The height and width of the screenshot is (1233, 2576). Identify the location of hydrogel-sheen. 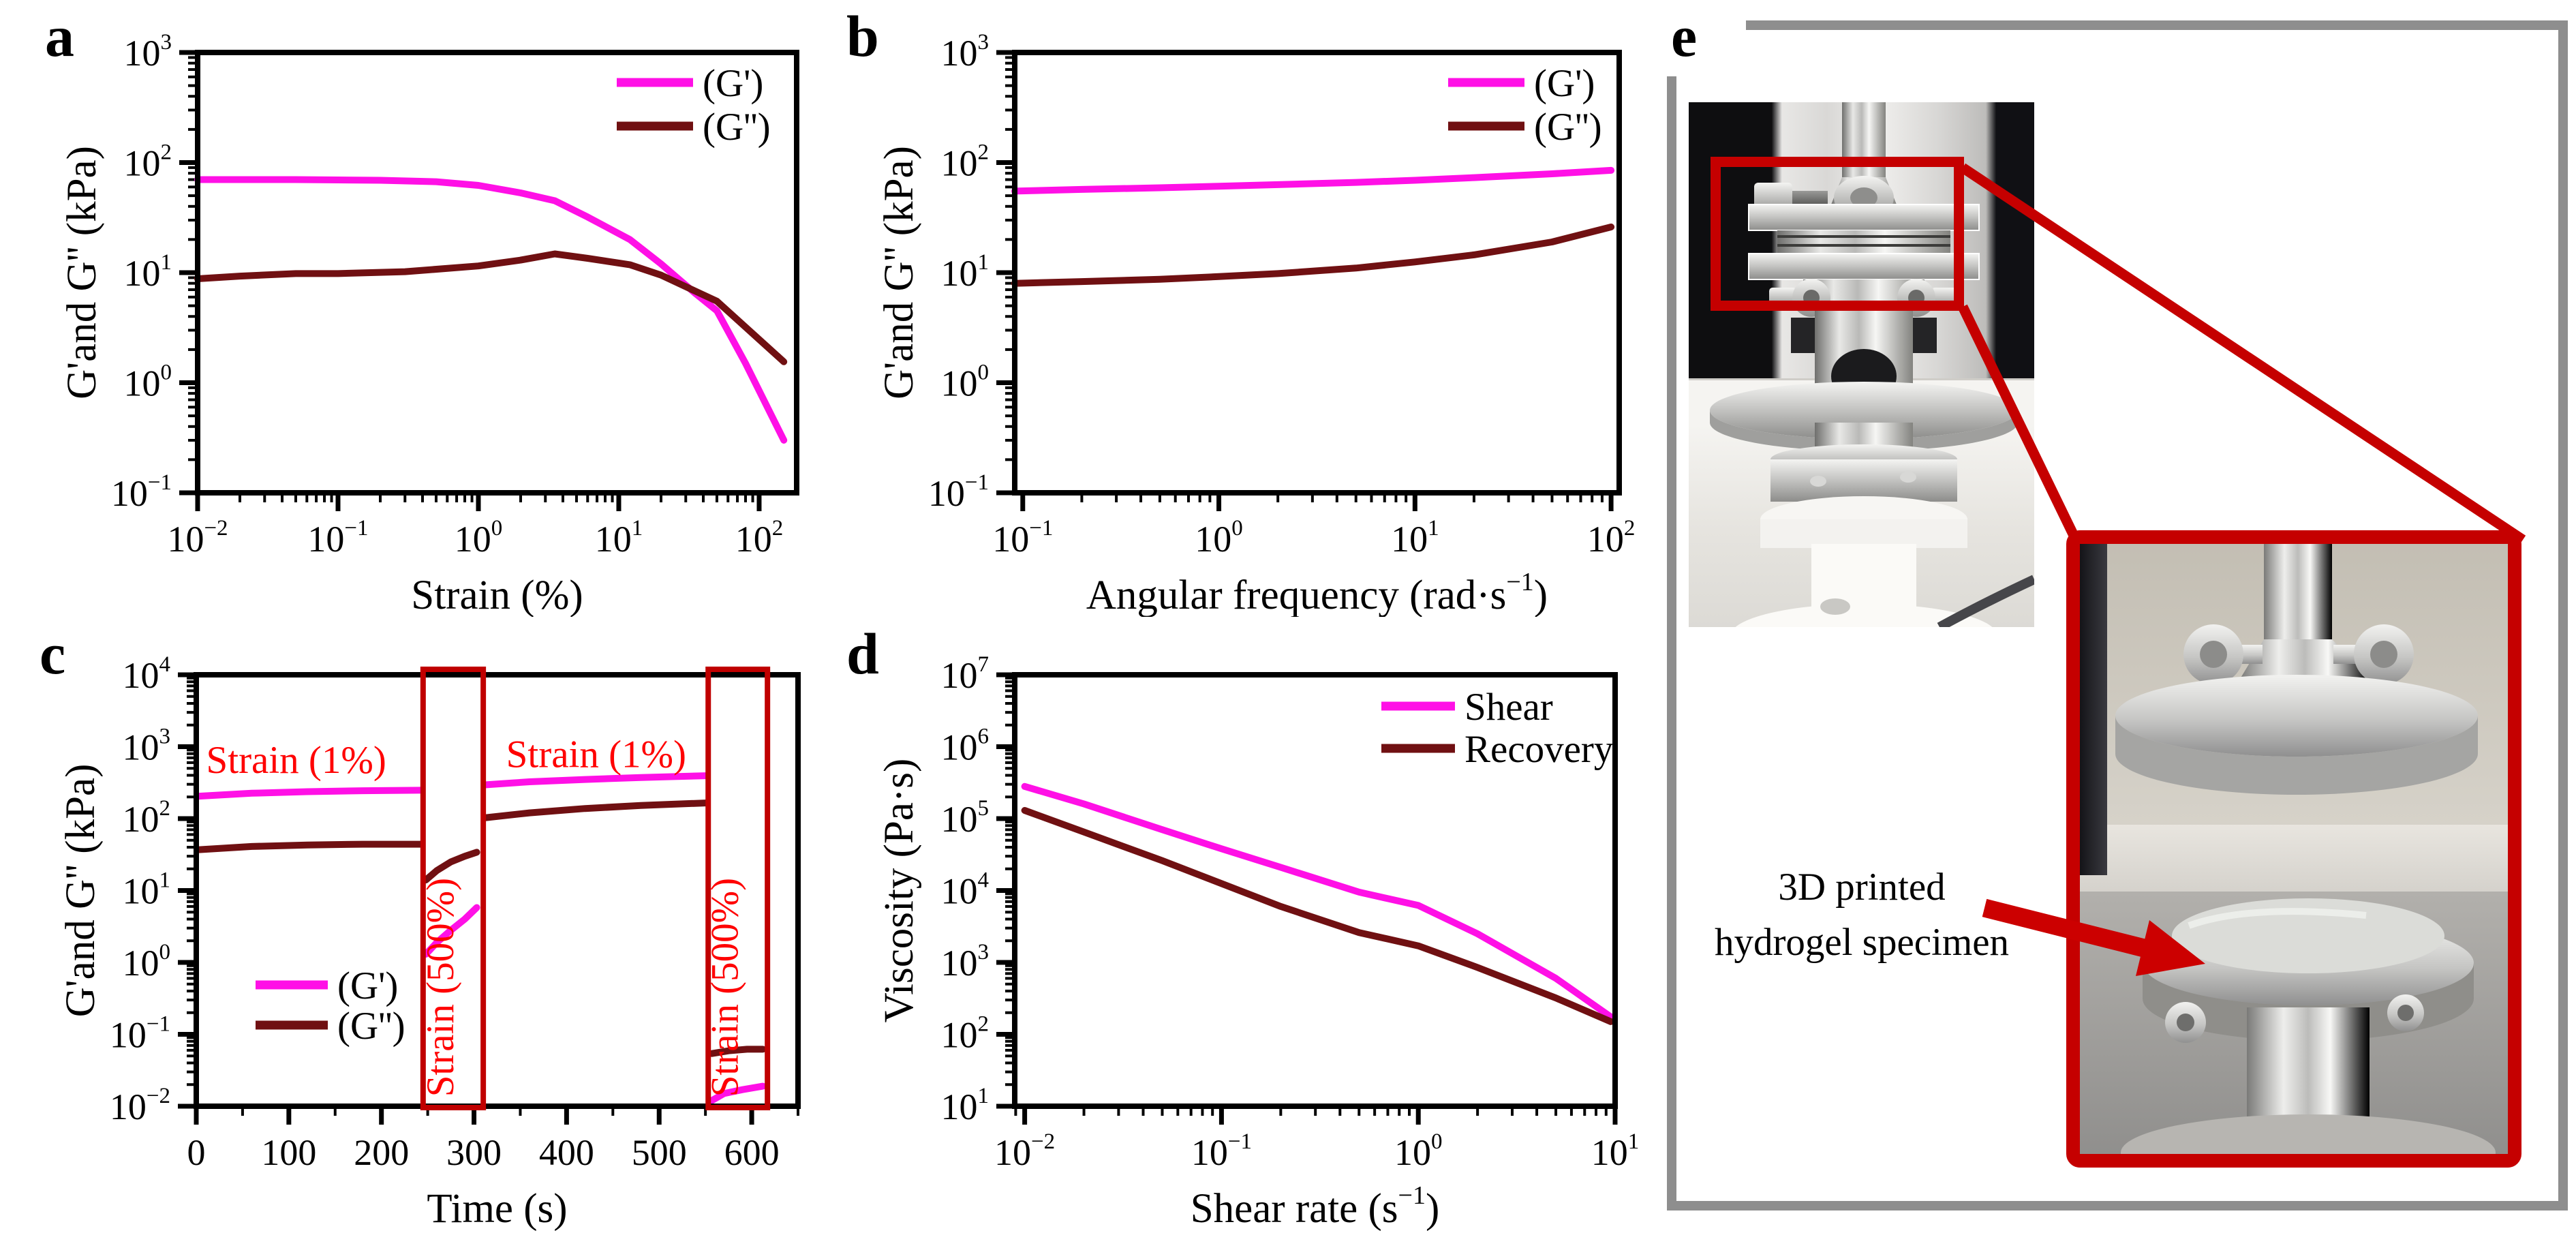
(2277, 919).